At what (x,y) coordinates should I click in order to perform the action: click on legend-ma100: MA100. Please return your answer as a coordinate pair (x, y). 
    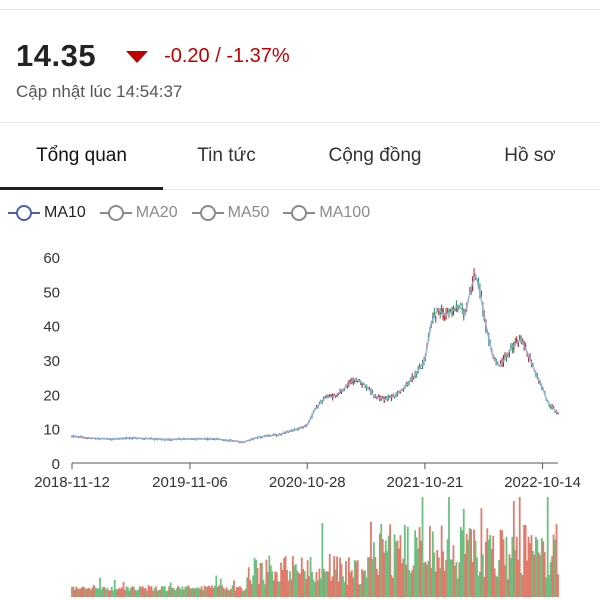
    Looking at the image, I should click on (326, 213).